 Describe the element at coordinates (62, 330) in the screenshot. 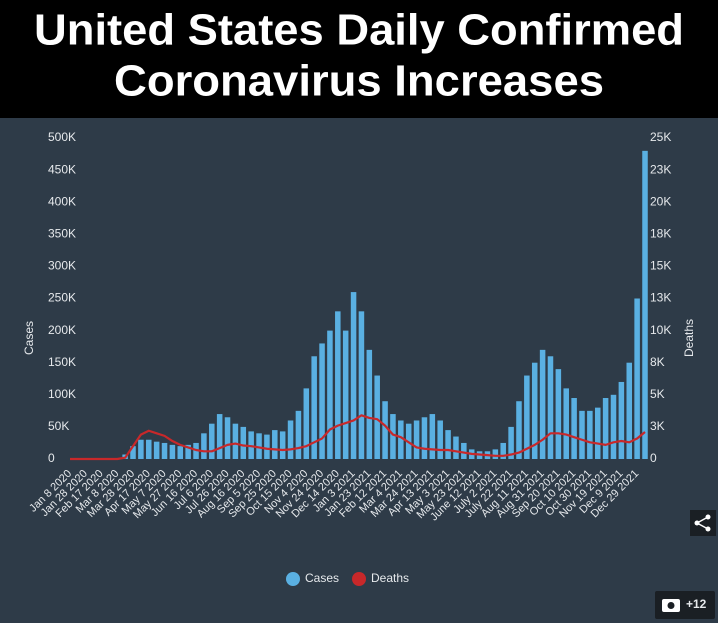

I see `y-tick-label: 200K` at that location.